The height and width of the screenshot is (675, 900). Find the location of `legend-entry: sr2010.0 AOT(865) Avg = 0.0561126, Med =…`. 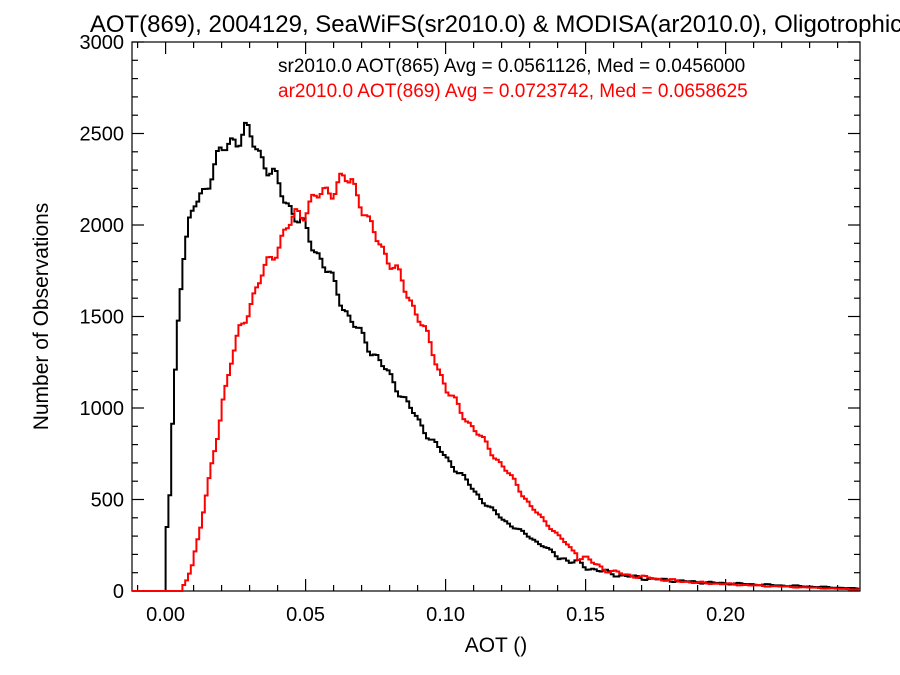

legend-entry: sr2010.0 AOT(865) Avg = 0.0561126, Med =… is located at coordinates (511, 66).